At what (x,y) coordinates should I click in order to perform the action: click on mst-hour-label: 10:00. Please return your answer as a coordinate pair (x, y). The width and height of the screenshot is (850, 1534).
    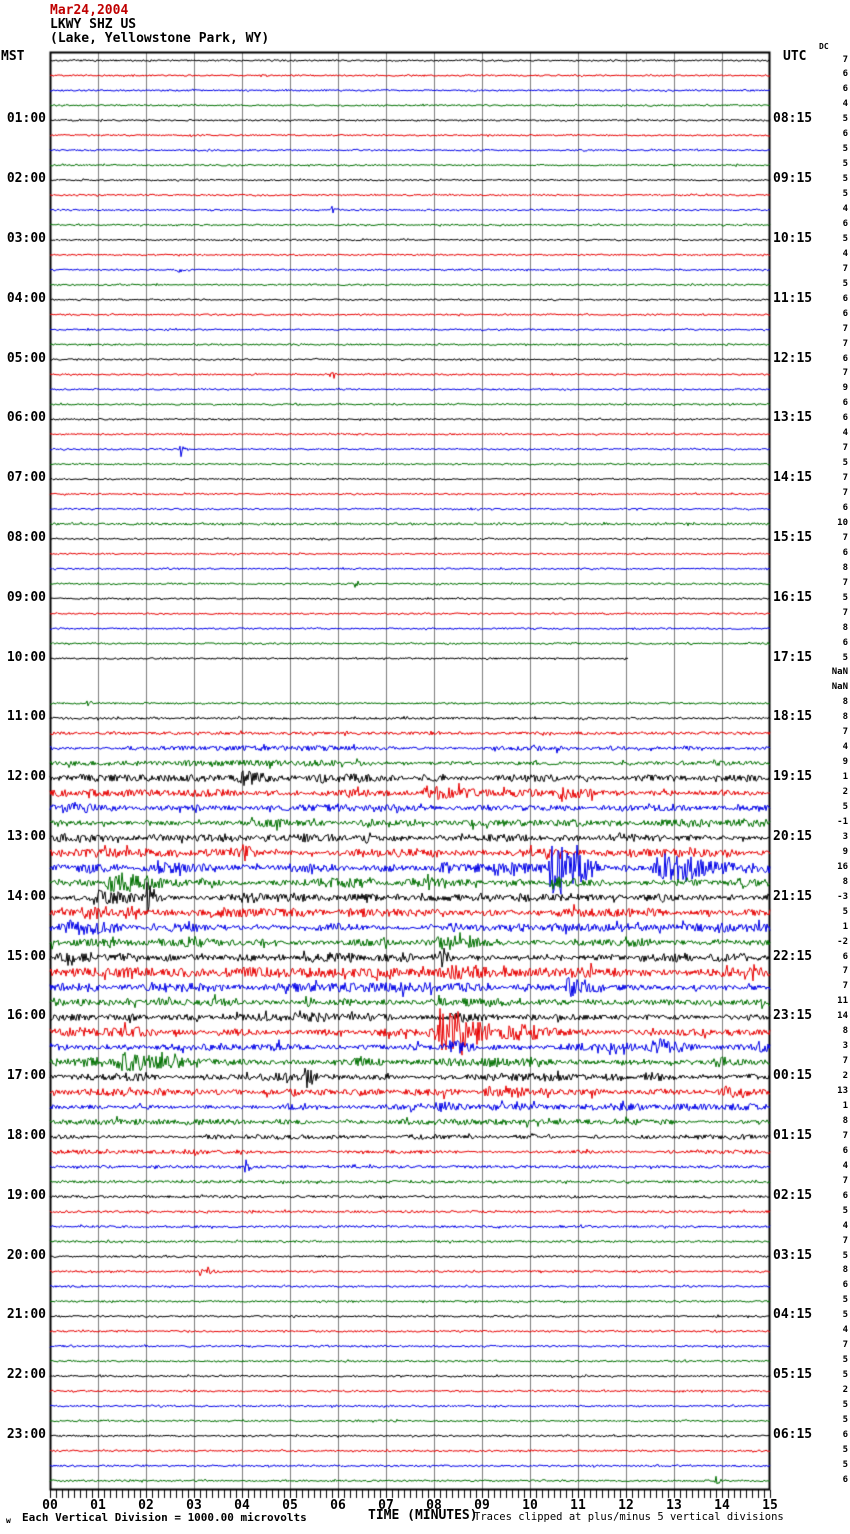
    Looking at the image, I should click on (26, 657).